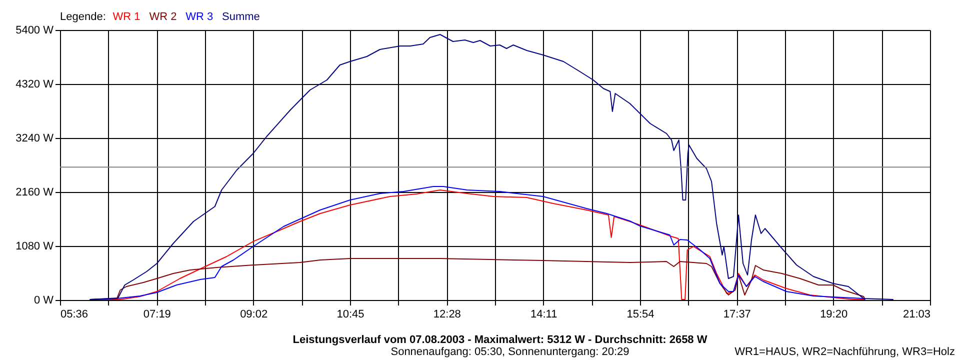 Image resolution: width=960 pixels, height=360 pixels. Describe the element at coordinates (35, 138) in the screenshot. I see `y-tick-label: 3240 W` at that location.